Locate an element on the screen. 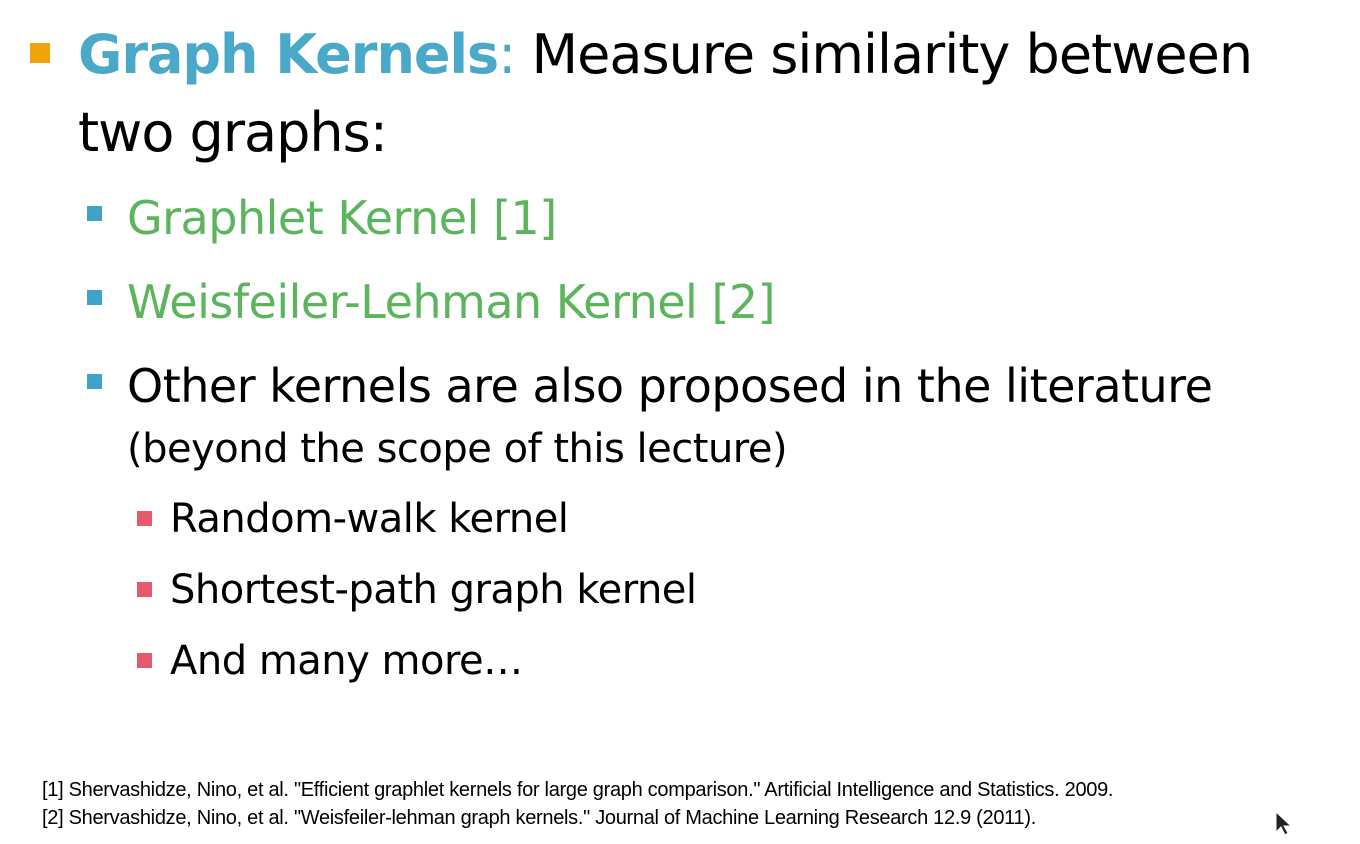  scope-note: (beyond the scope of this lecture) is located at coordinates (457, 449).